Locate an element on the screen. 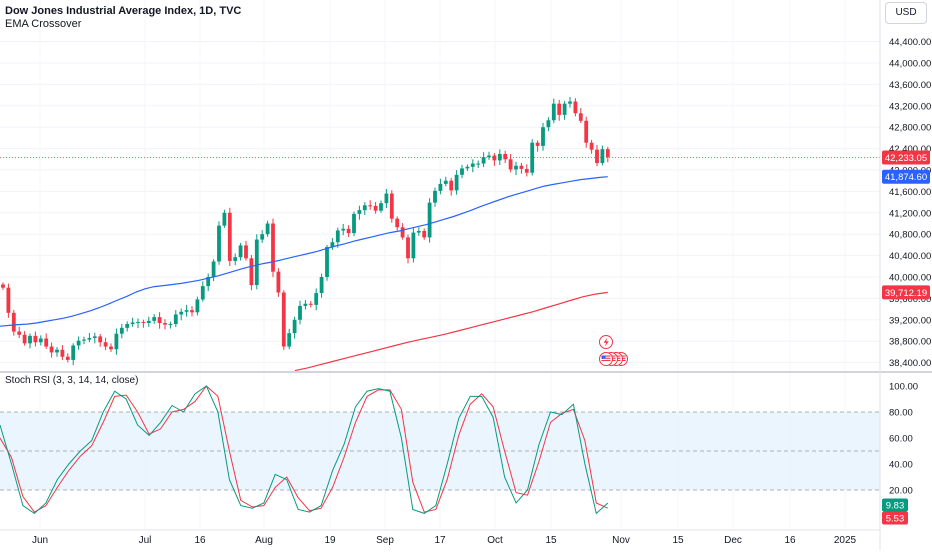  stoch-rsi-label: Stoch RSI (3, 3, 14, 14, close) is located at coordinates (72, 380).